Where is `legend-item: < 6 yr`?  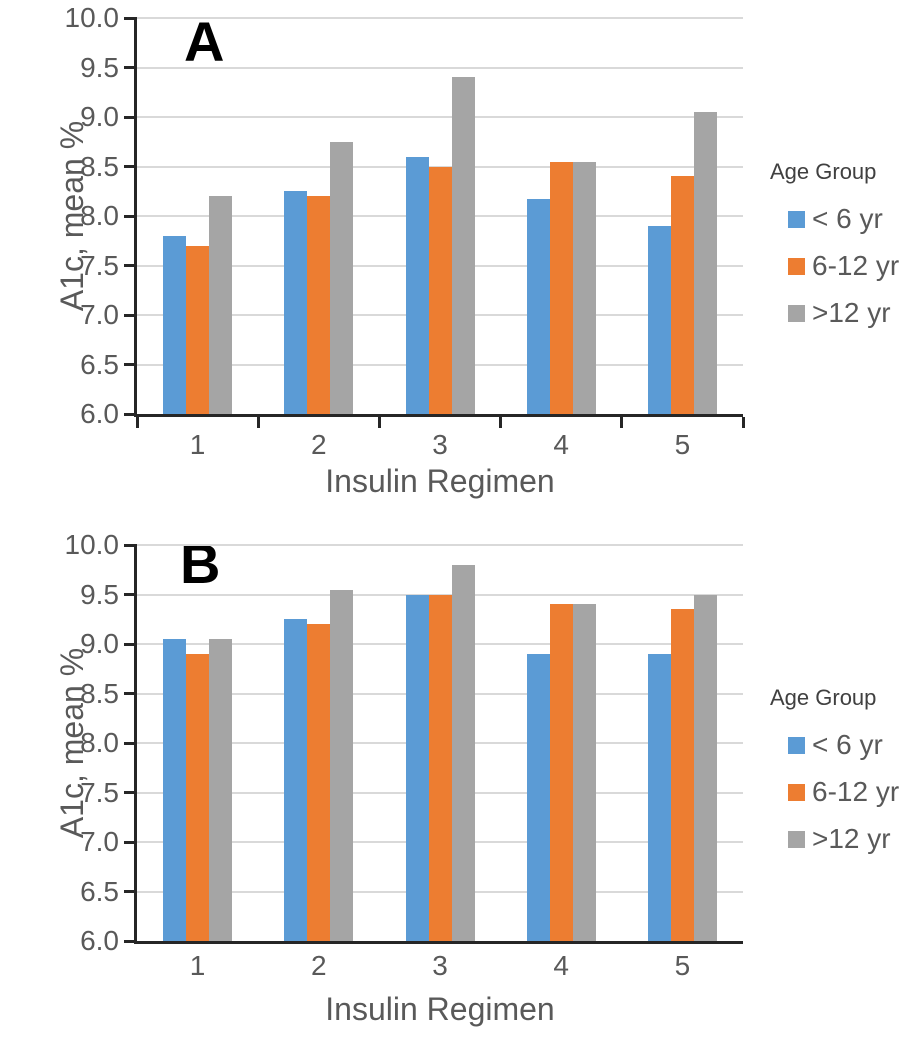 legend-item: < 6 yr is located at coordinates (835, 745).